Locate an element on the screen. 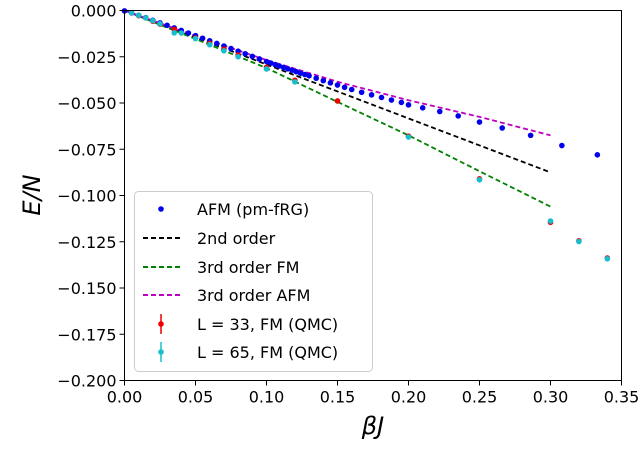 The image size is (644, 449). legend-label-3rd-fm: 3rd order FM is located at coordinates (248, 267).